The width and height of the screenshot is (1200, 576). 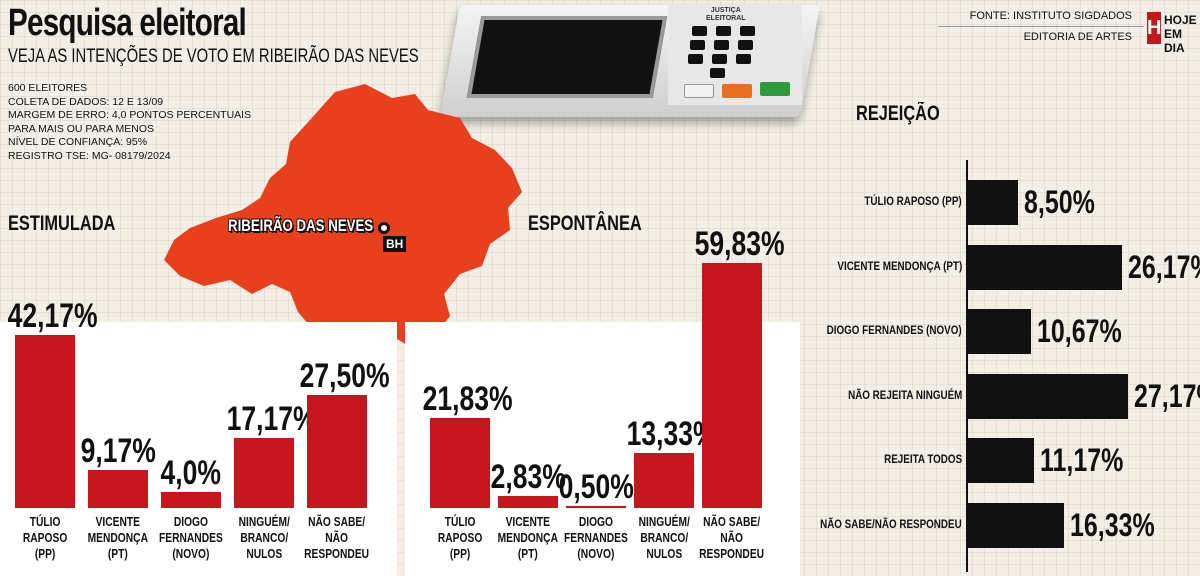 I want to click on estimulada-title: ESTIMULADA, so click(x=62, y=223).